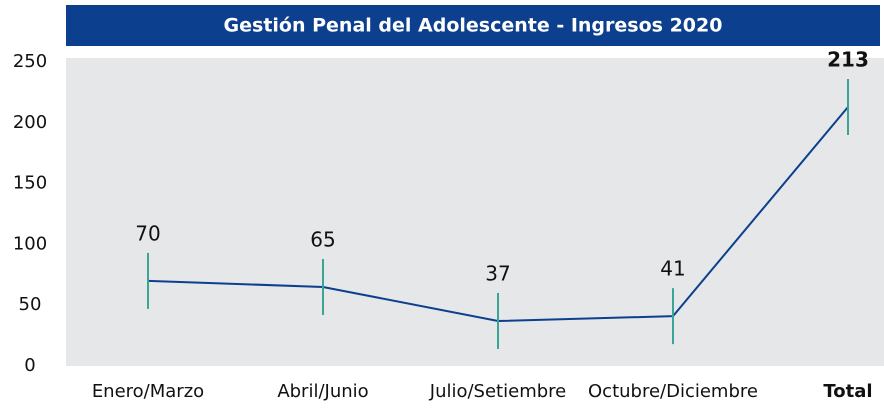 The height and width of the screenshot is (411, 884). I want to click on x-tick-label: Octubre/Diciembre, so click(673, 391).